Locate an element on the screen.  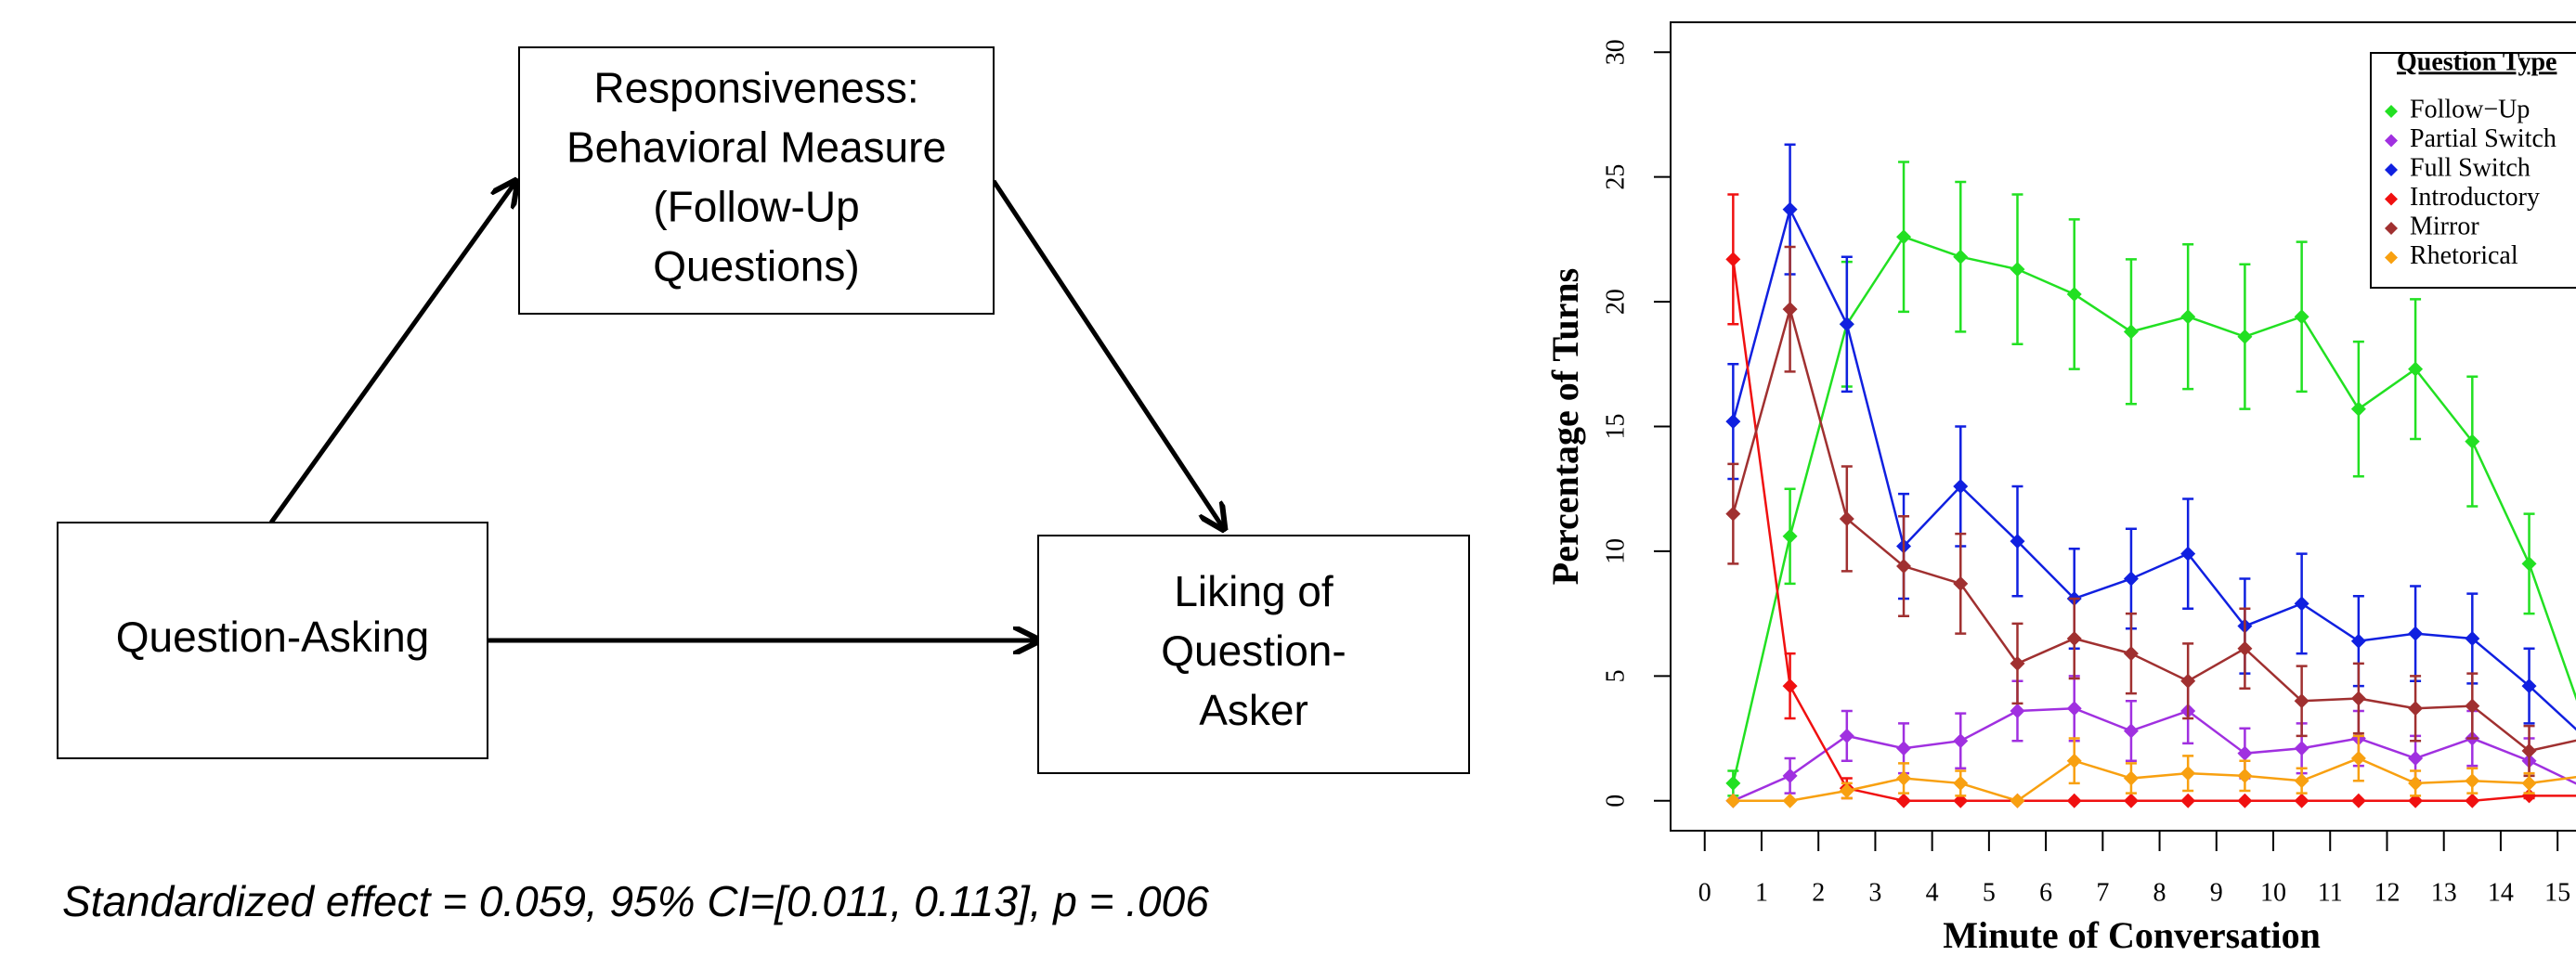
legend-label: Partial Switch is located at coordinates (2483, 138).